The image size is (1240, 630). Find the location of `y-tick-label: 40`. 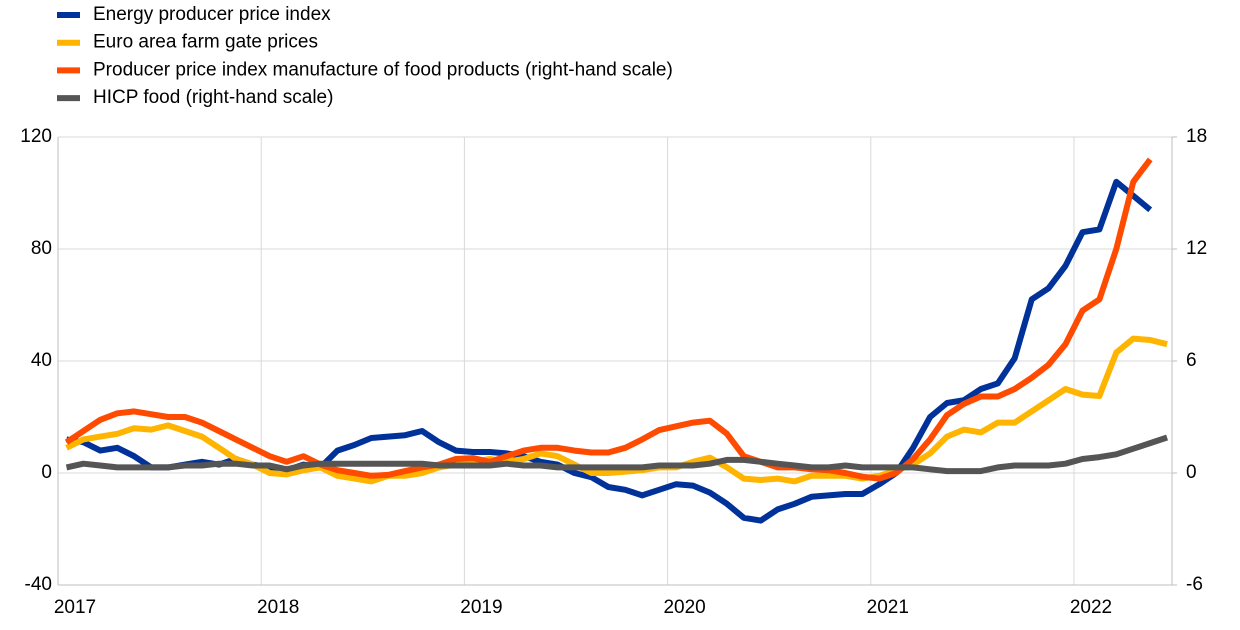

y-tick-label: 40 is located at coordinates (41, 360).